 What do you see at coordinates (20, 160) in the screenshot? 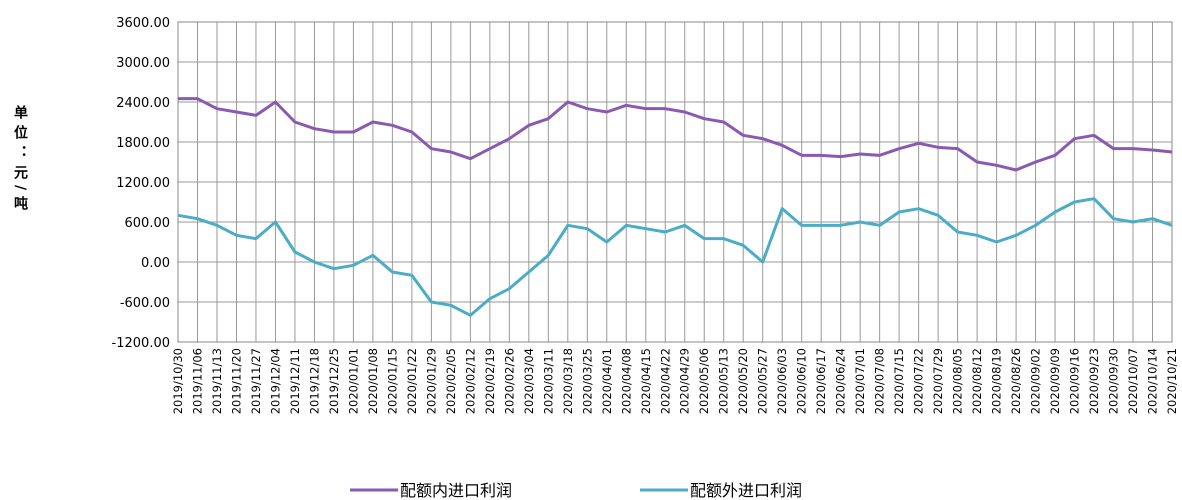
I see `y-axis-label: 单位：元/吨` at bounding box center [20, 160].